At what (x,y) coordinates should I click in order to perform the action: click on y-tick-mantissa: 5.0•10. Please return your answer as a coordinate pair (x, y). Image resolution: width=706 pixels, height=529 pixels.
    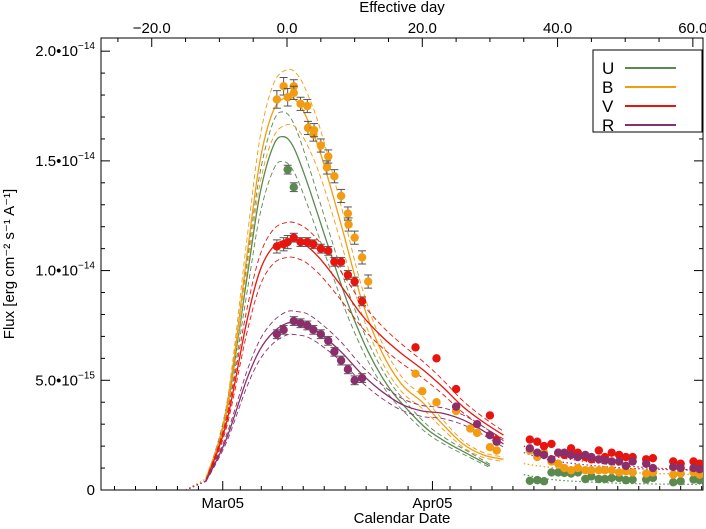
    Looking at the image, I should click on (56, 380).